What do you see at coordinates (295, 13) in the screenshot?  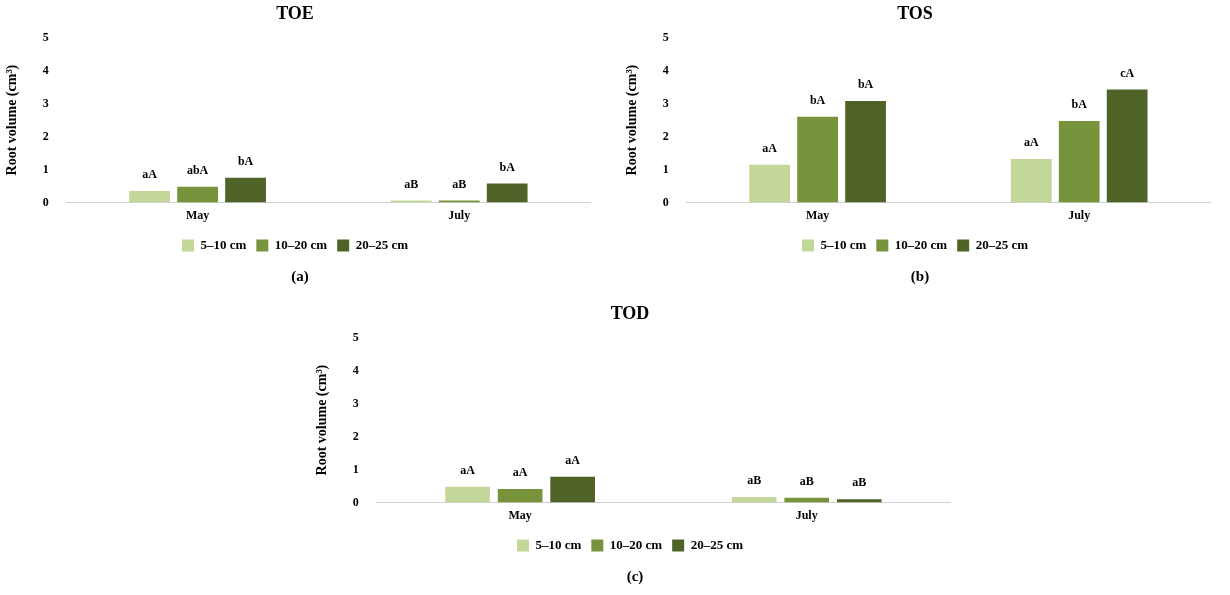 I see `chart-title: TOE` at bounding box center [295, 13].